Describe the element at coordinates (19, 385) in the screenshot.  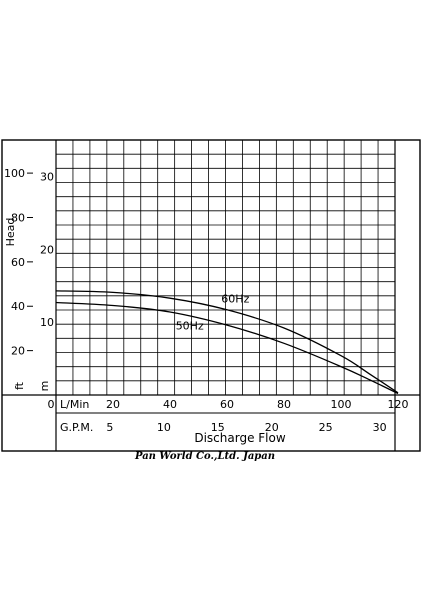
I see `y-unit-ft: ft` at that location.